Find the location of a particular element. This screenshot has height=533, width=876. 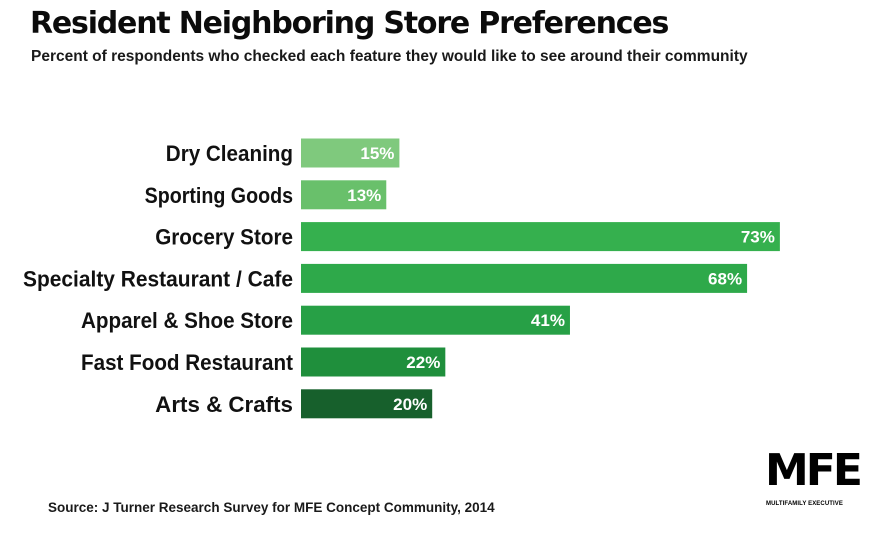

data-label-4: 41% is located at coordinates (548, 320).